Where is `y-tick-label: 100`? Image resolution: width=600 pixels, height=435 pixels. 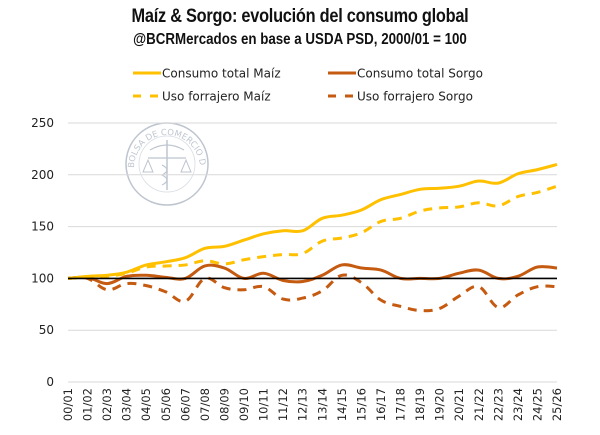
y-tick-label: 100 is located at coordinates (42, 278).